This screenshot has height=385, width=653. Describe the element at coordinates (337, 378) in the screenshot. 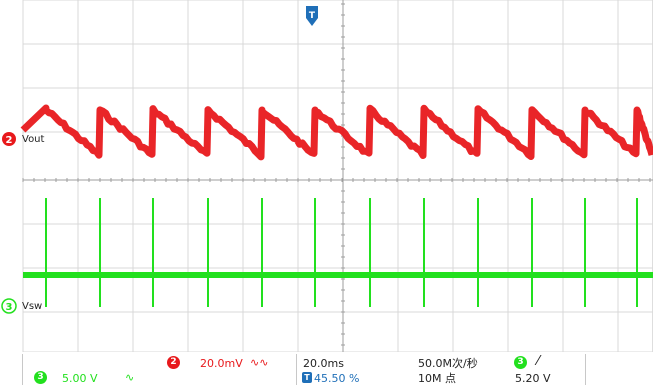

I see `trigger-position-value: 45.50 %` at that location.